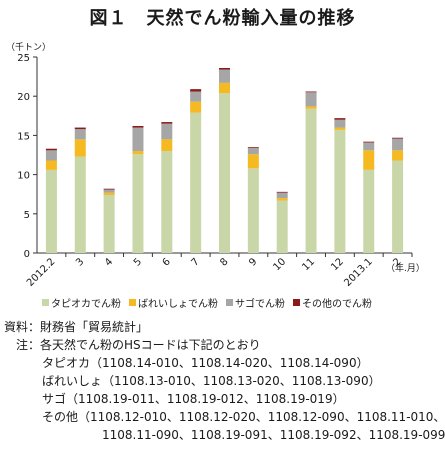 The width and height of the screenshot is (445, 462). What do you see at coordinates (195, 262) in the screenshot?
I see `x-tick-label: 7` at bounding box center [195, 262].